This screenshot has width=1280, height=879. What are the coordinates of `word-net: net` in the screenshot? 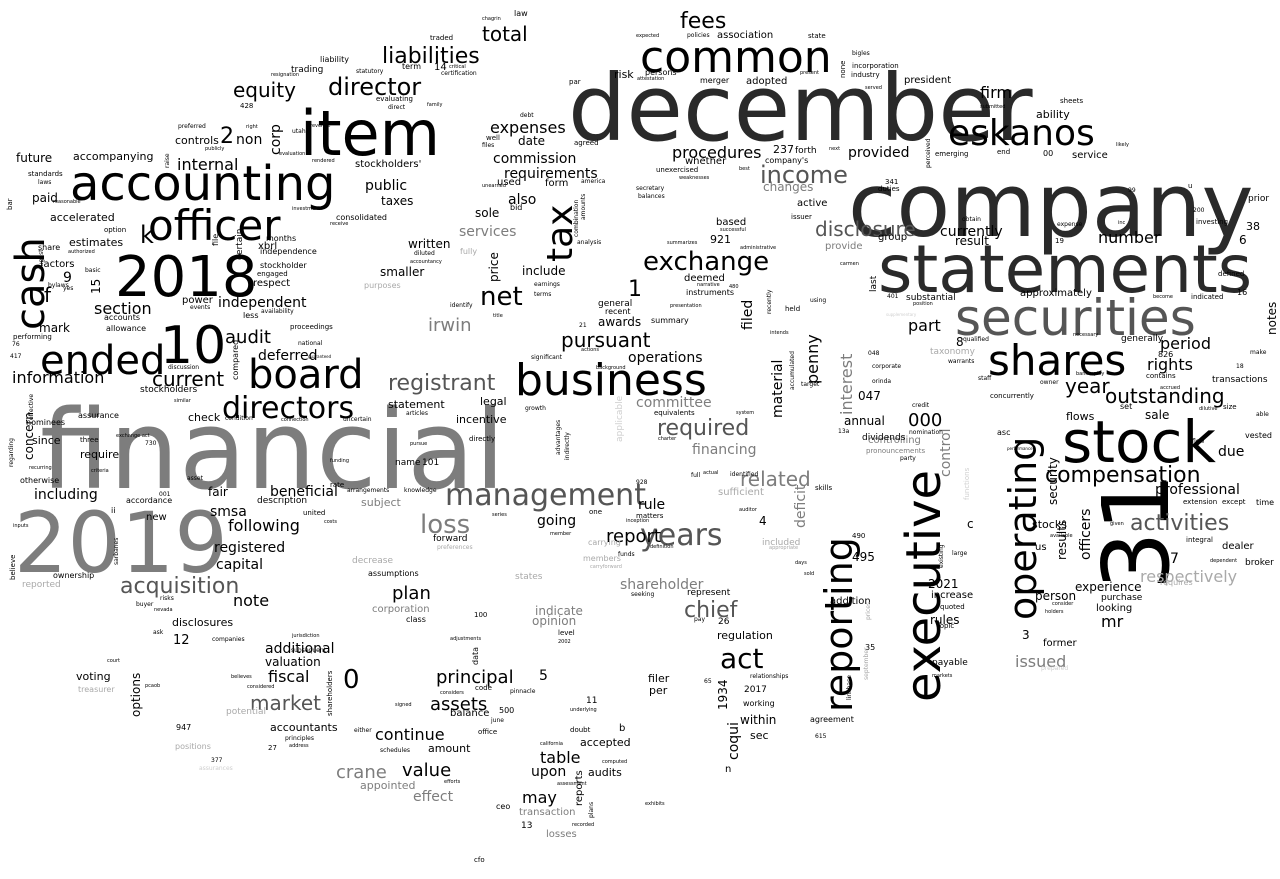 It's located at (501, 297).